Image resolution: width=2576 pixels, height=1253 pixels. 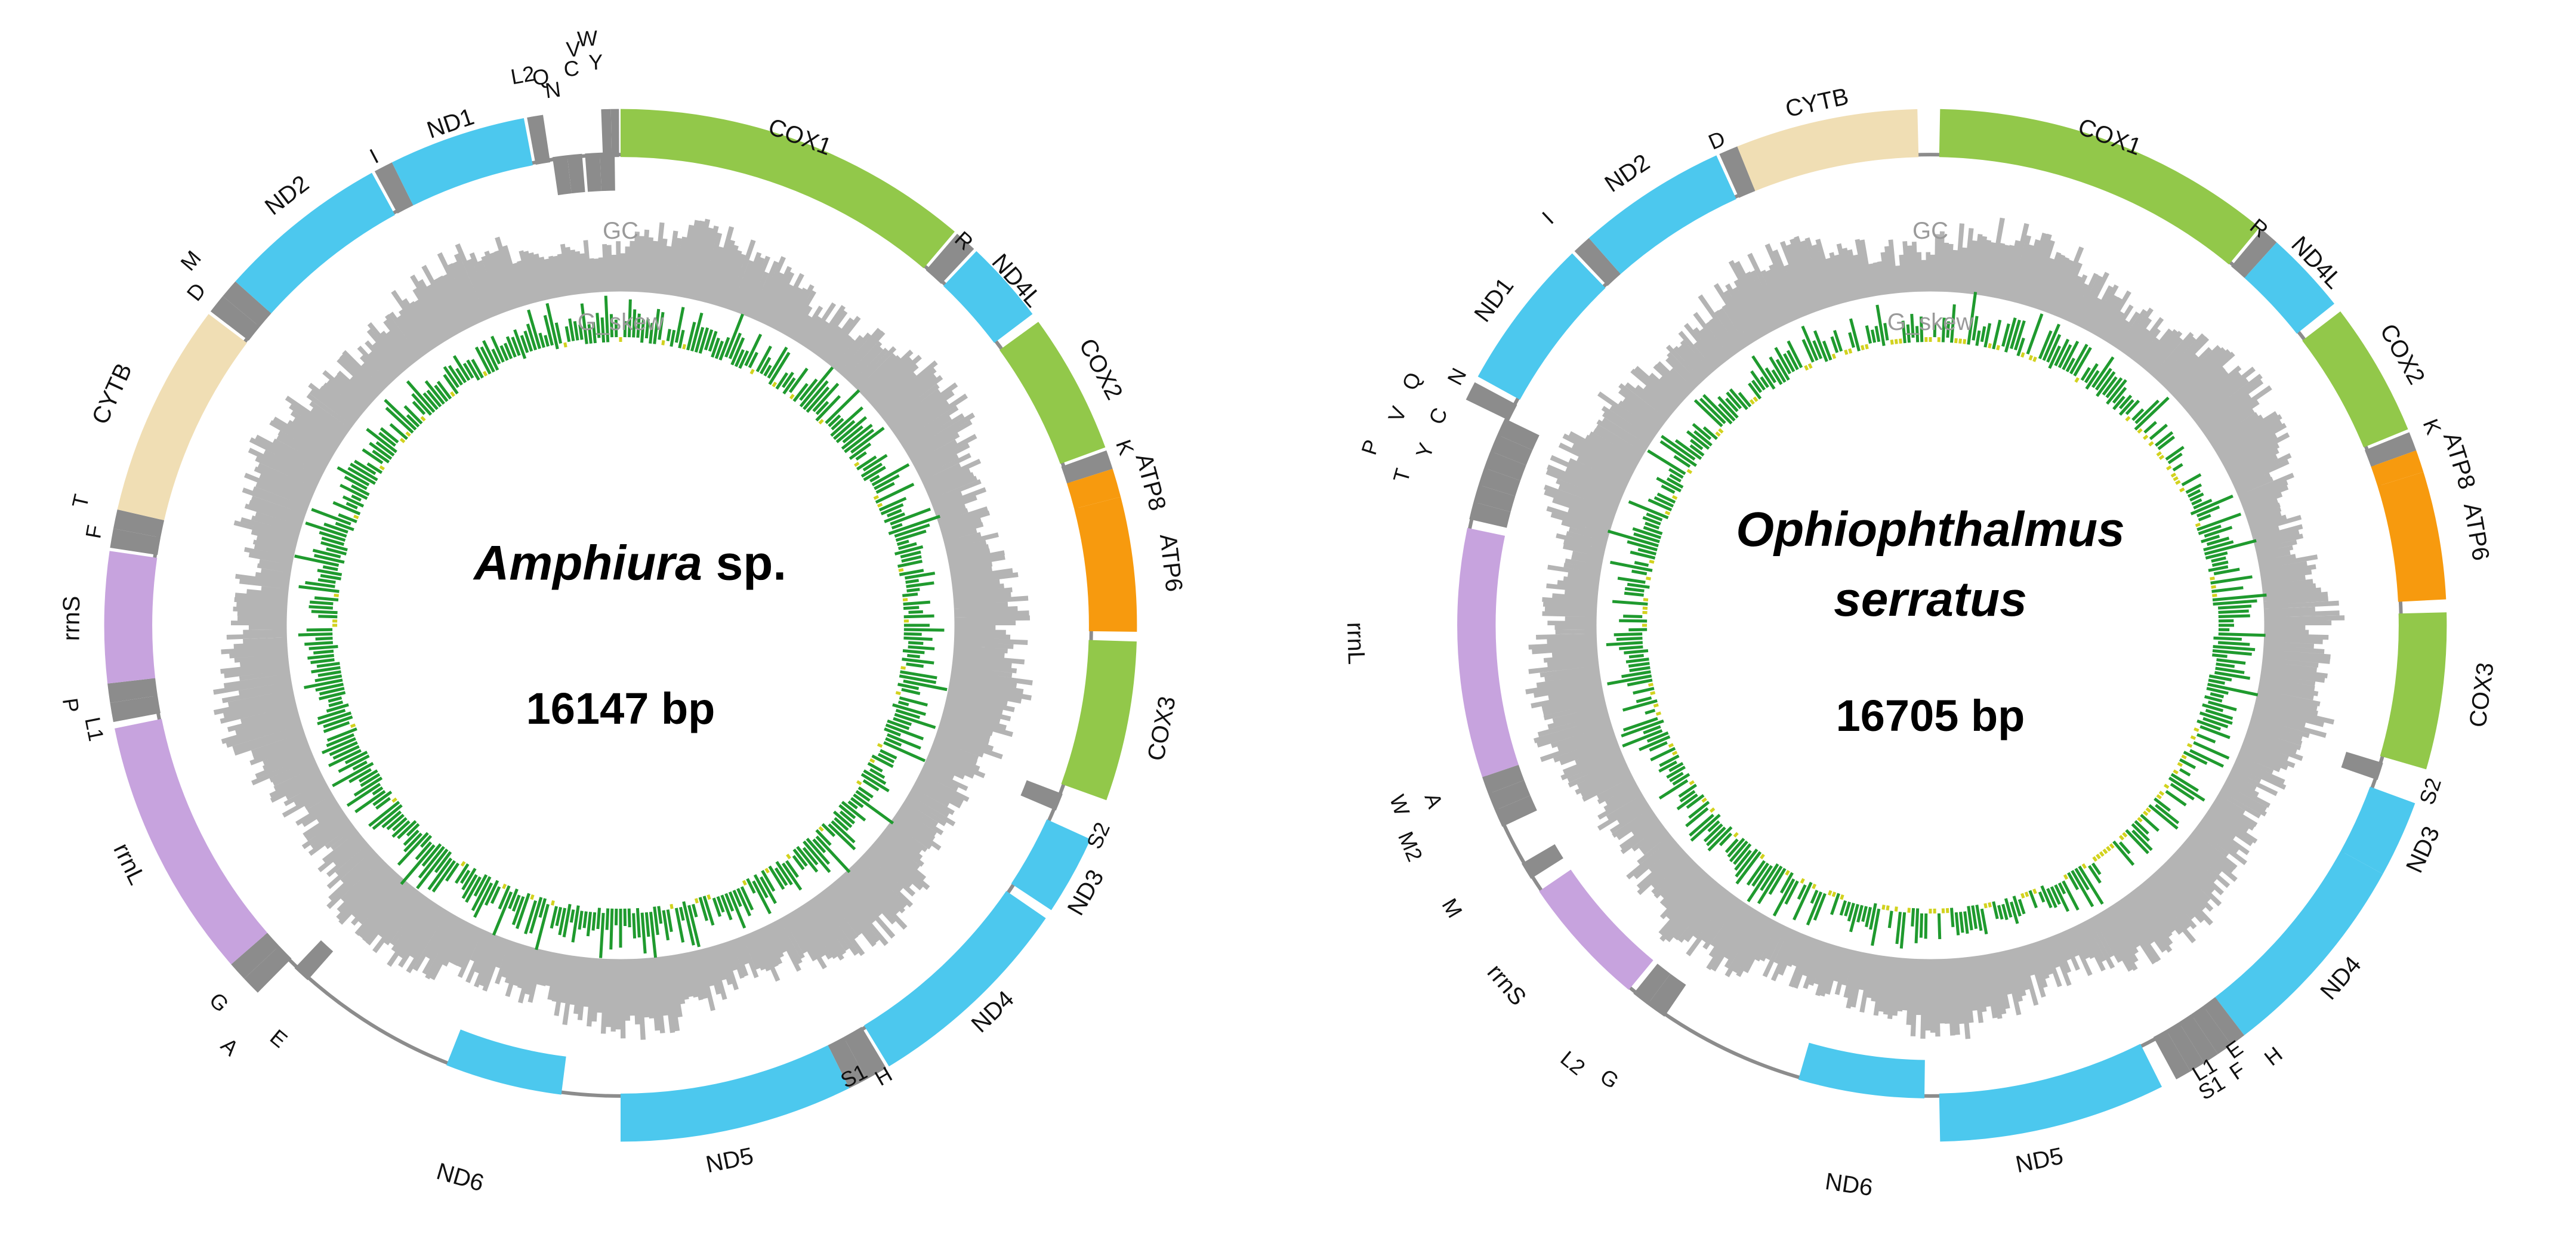 I want to click on label-m2: M2, so click(x=1410, y=846).